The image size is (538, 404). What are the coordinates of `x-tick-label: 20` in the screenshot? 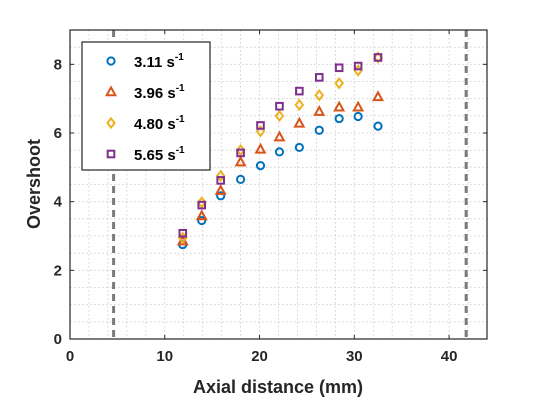 It's located at (259, 356).